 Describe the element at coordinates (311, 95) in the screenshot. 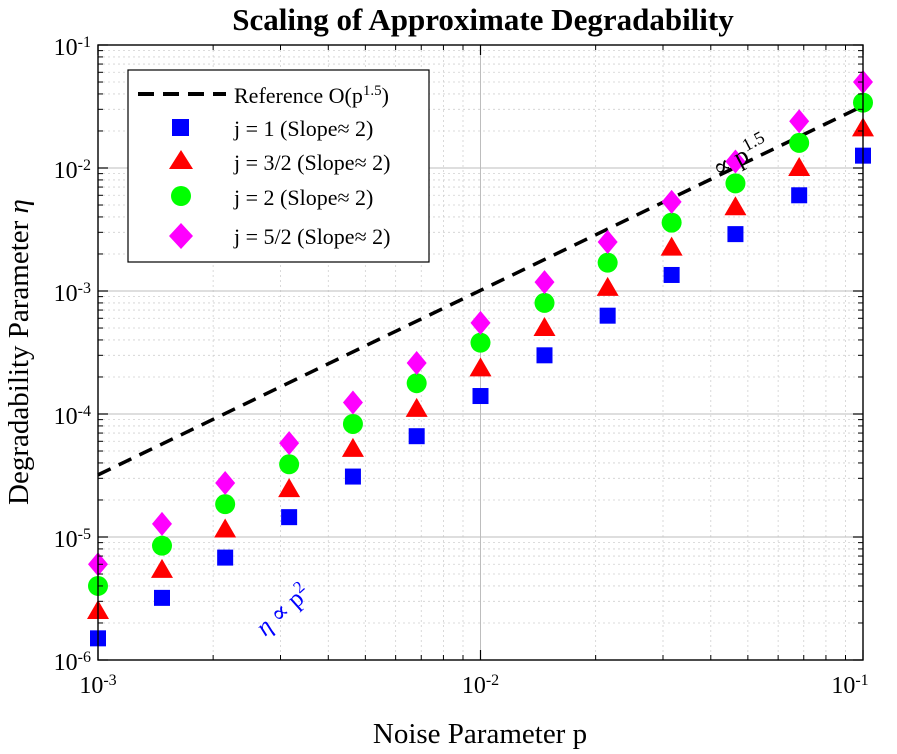

I see `legend-reference-label: Reference O(p1.5)` at that location.